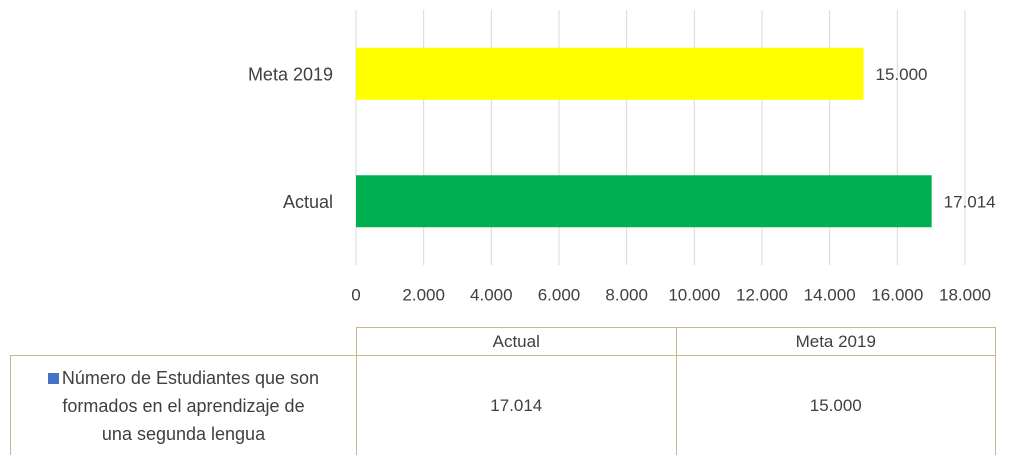  What do you see at coordinates (694, 294) in the screenshot?
I see `x-tick-label: 10.000` at bounding box center [694, 294].